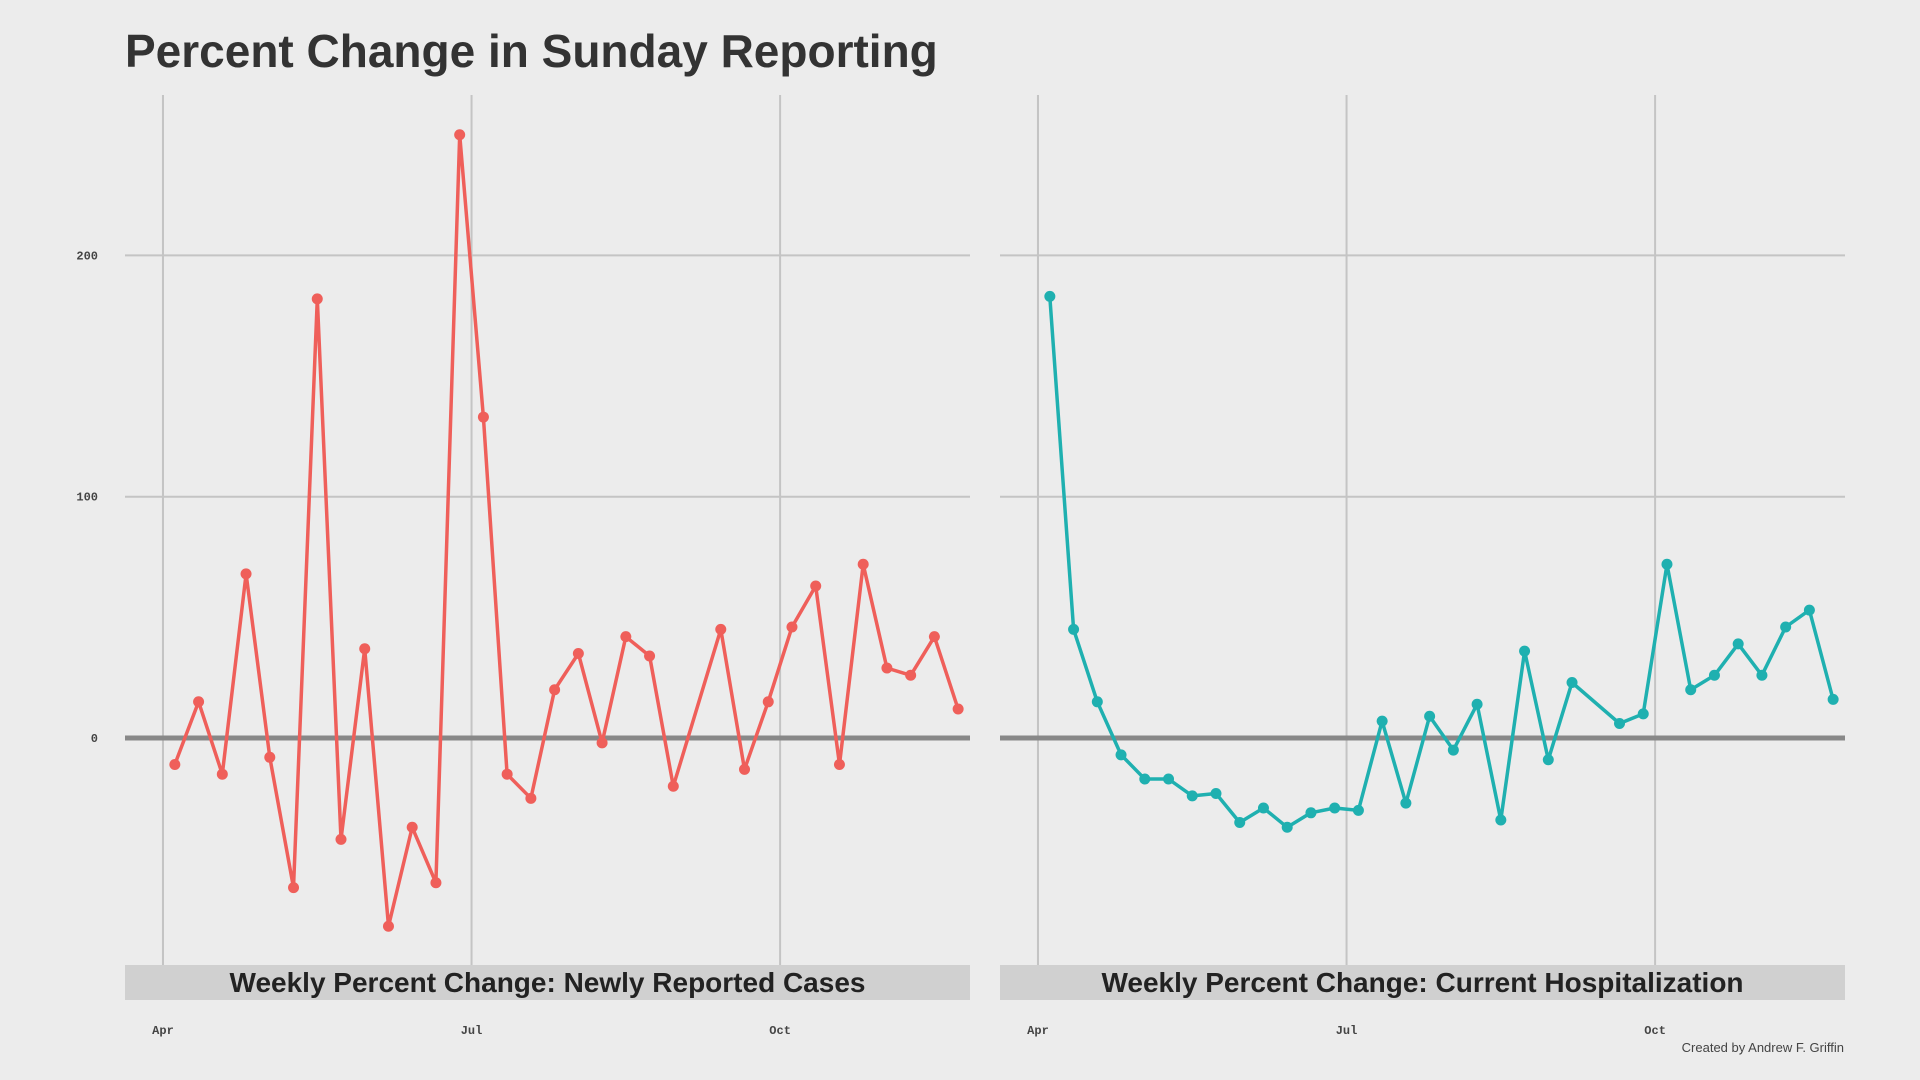 This screenshot has height=1080, width=1920. I want to click on y-tick-label: 200, so click(87, 256).